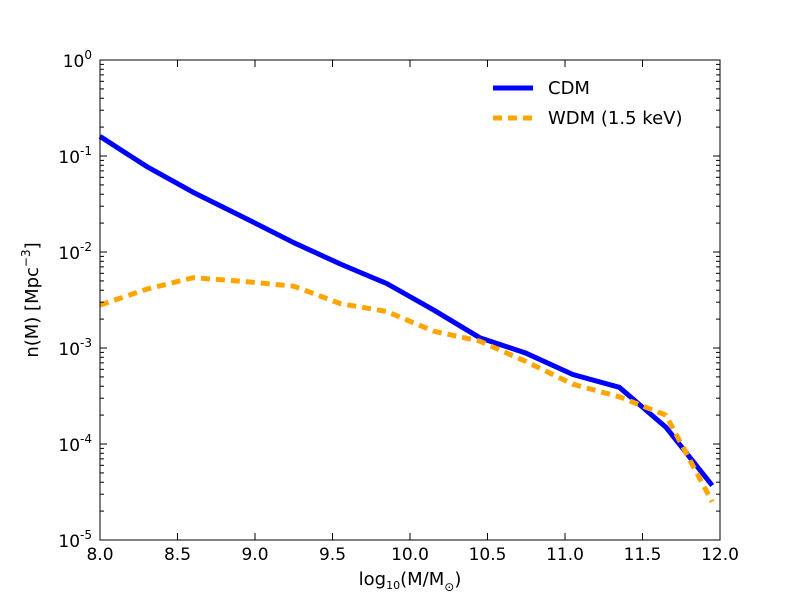 Image resolution: width=800 pixels, height=605 pixels. What do you see at coordinates (569, 88) in the screenshot?
I see `legend-label-cdm: CDM` at bounding box center [569, 88].